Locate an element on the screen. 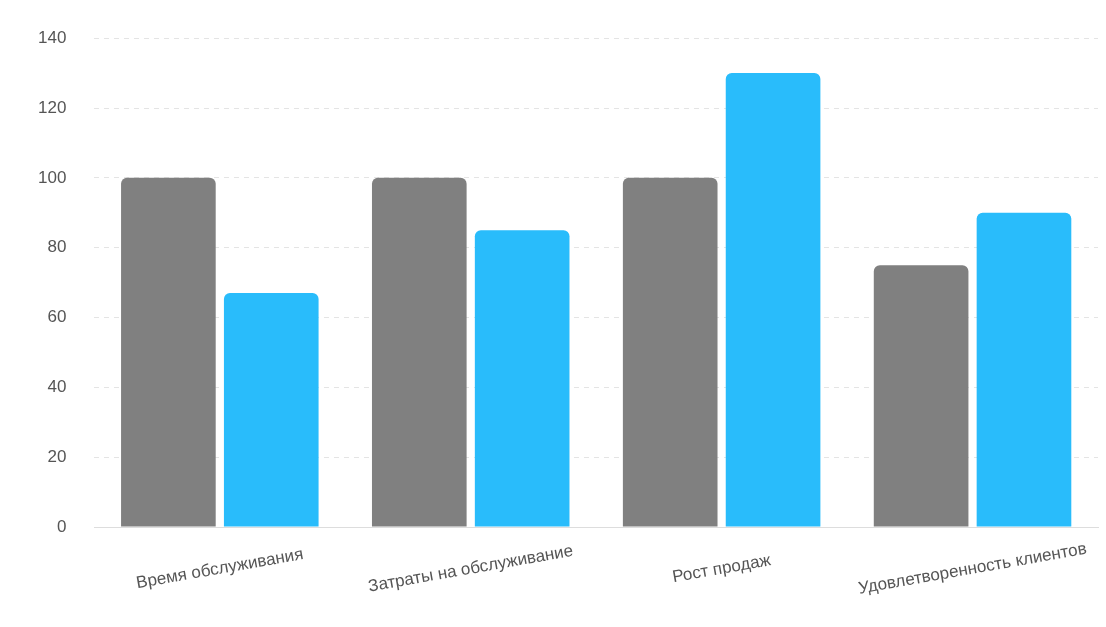 The width and height of the screenshot is (1106, 627). y-tick-label: 120 is located at coordinates (52, 107).